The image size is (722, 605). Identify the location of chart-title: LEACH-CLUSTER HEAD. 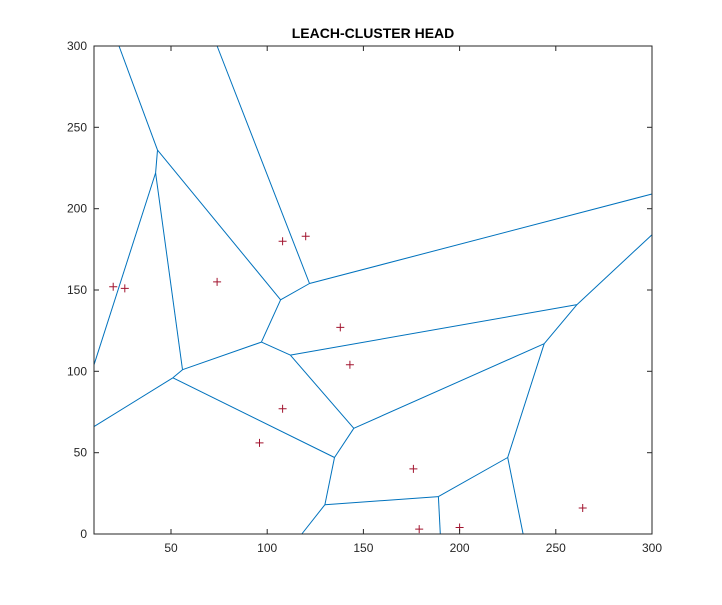
(373, 33).